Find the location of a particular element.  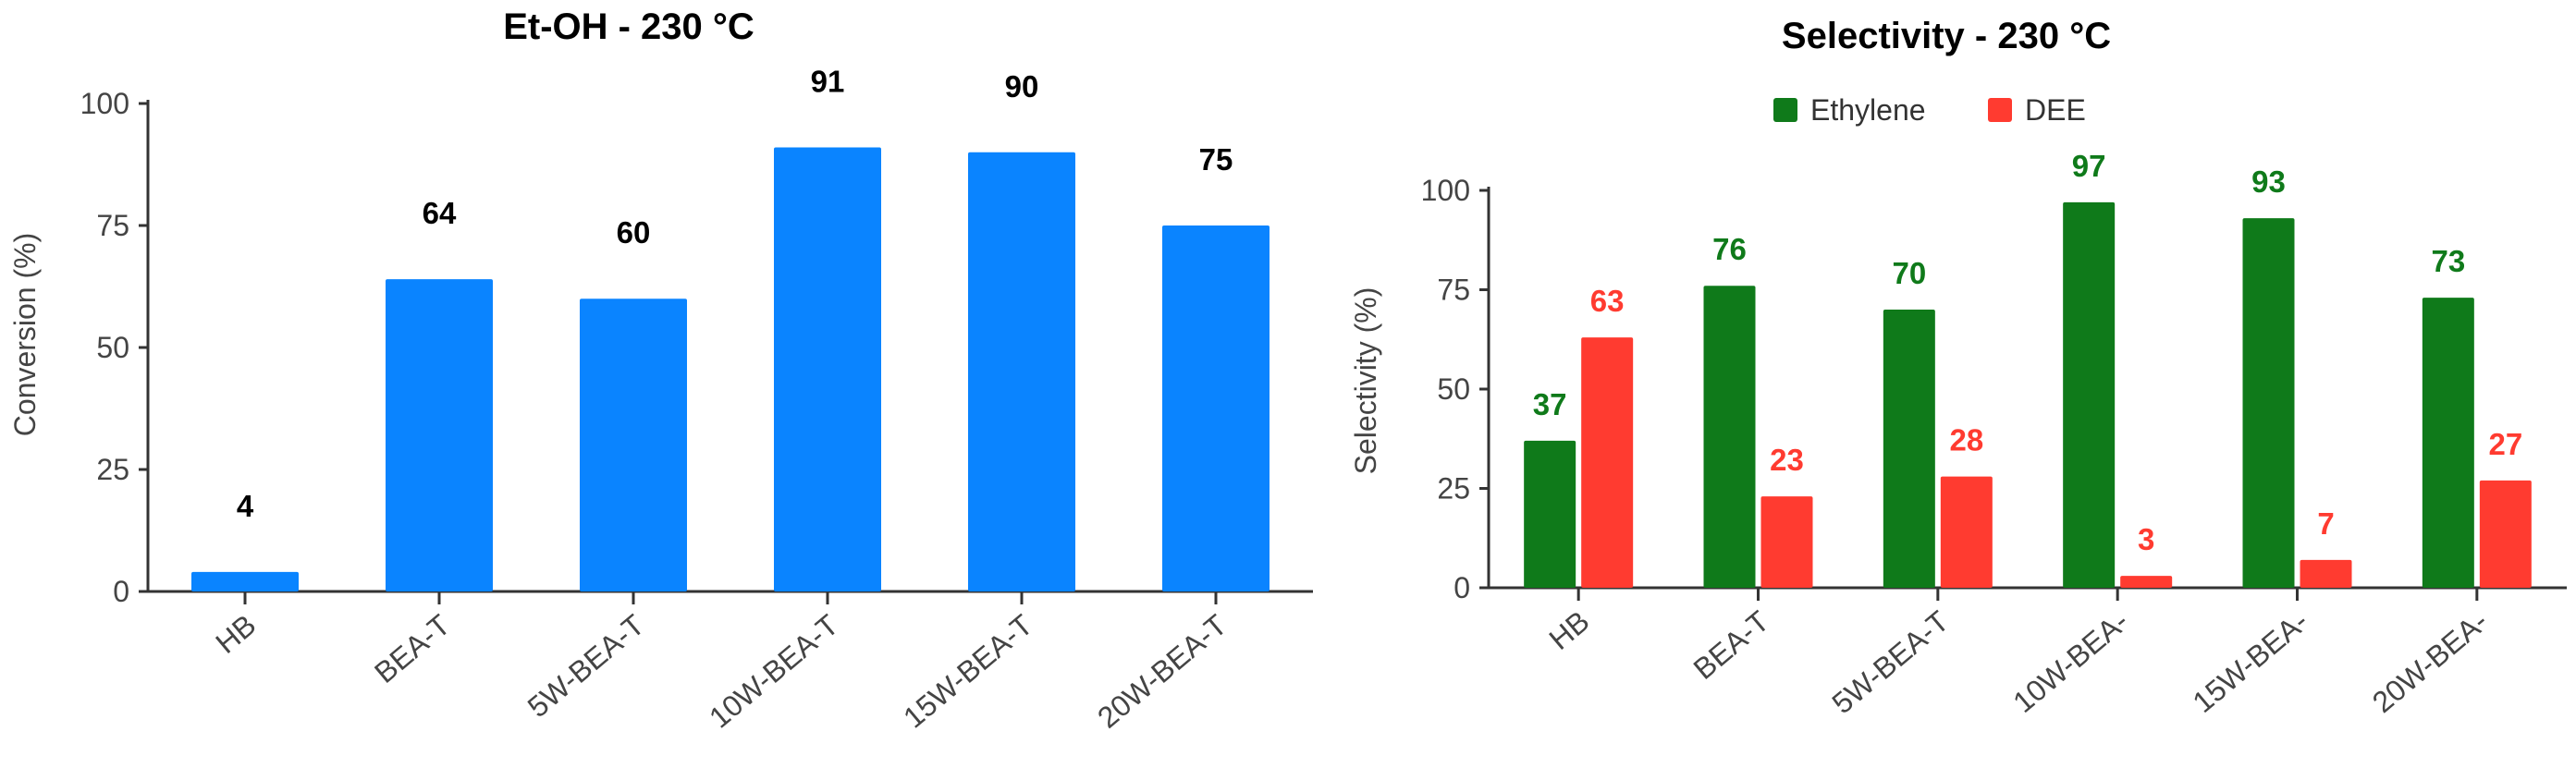

data-label: 97 is located at coordinates (2089, 166).